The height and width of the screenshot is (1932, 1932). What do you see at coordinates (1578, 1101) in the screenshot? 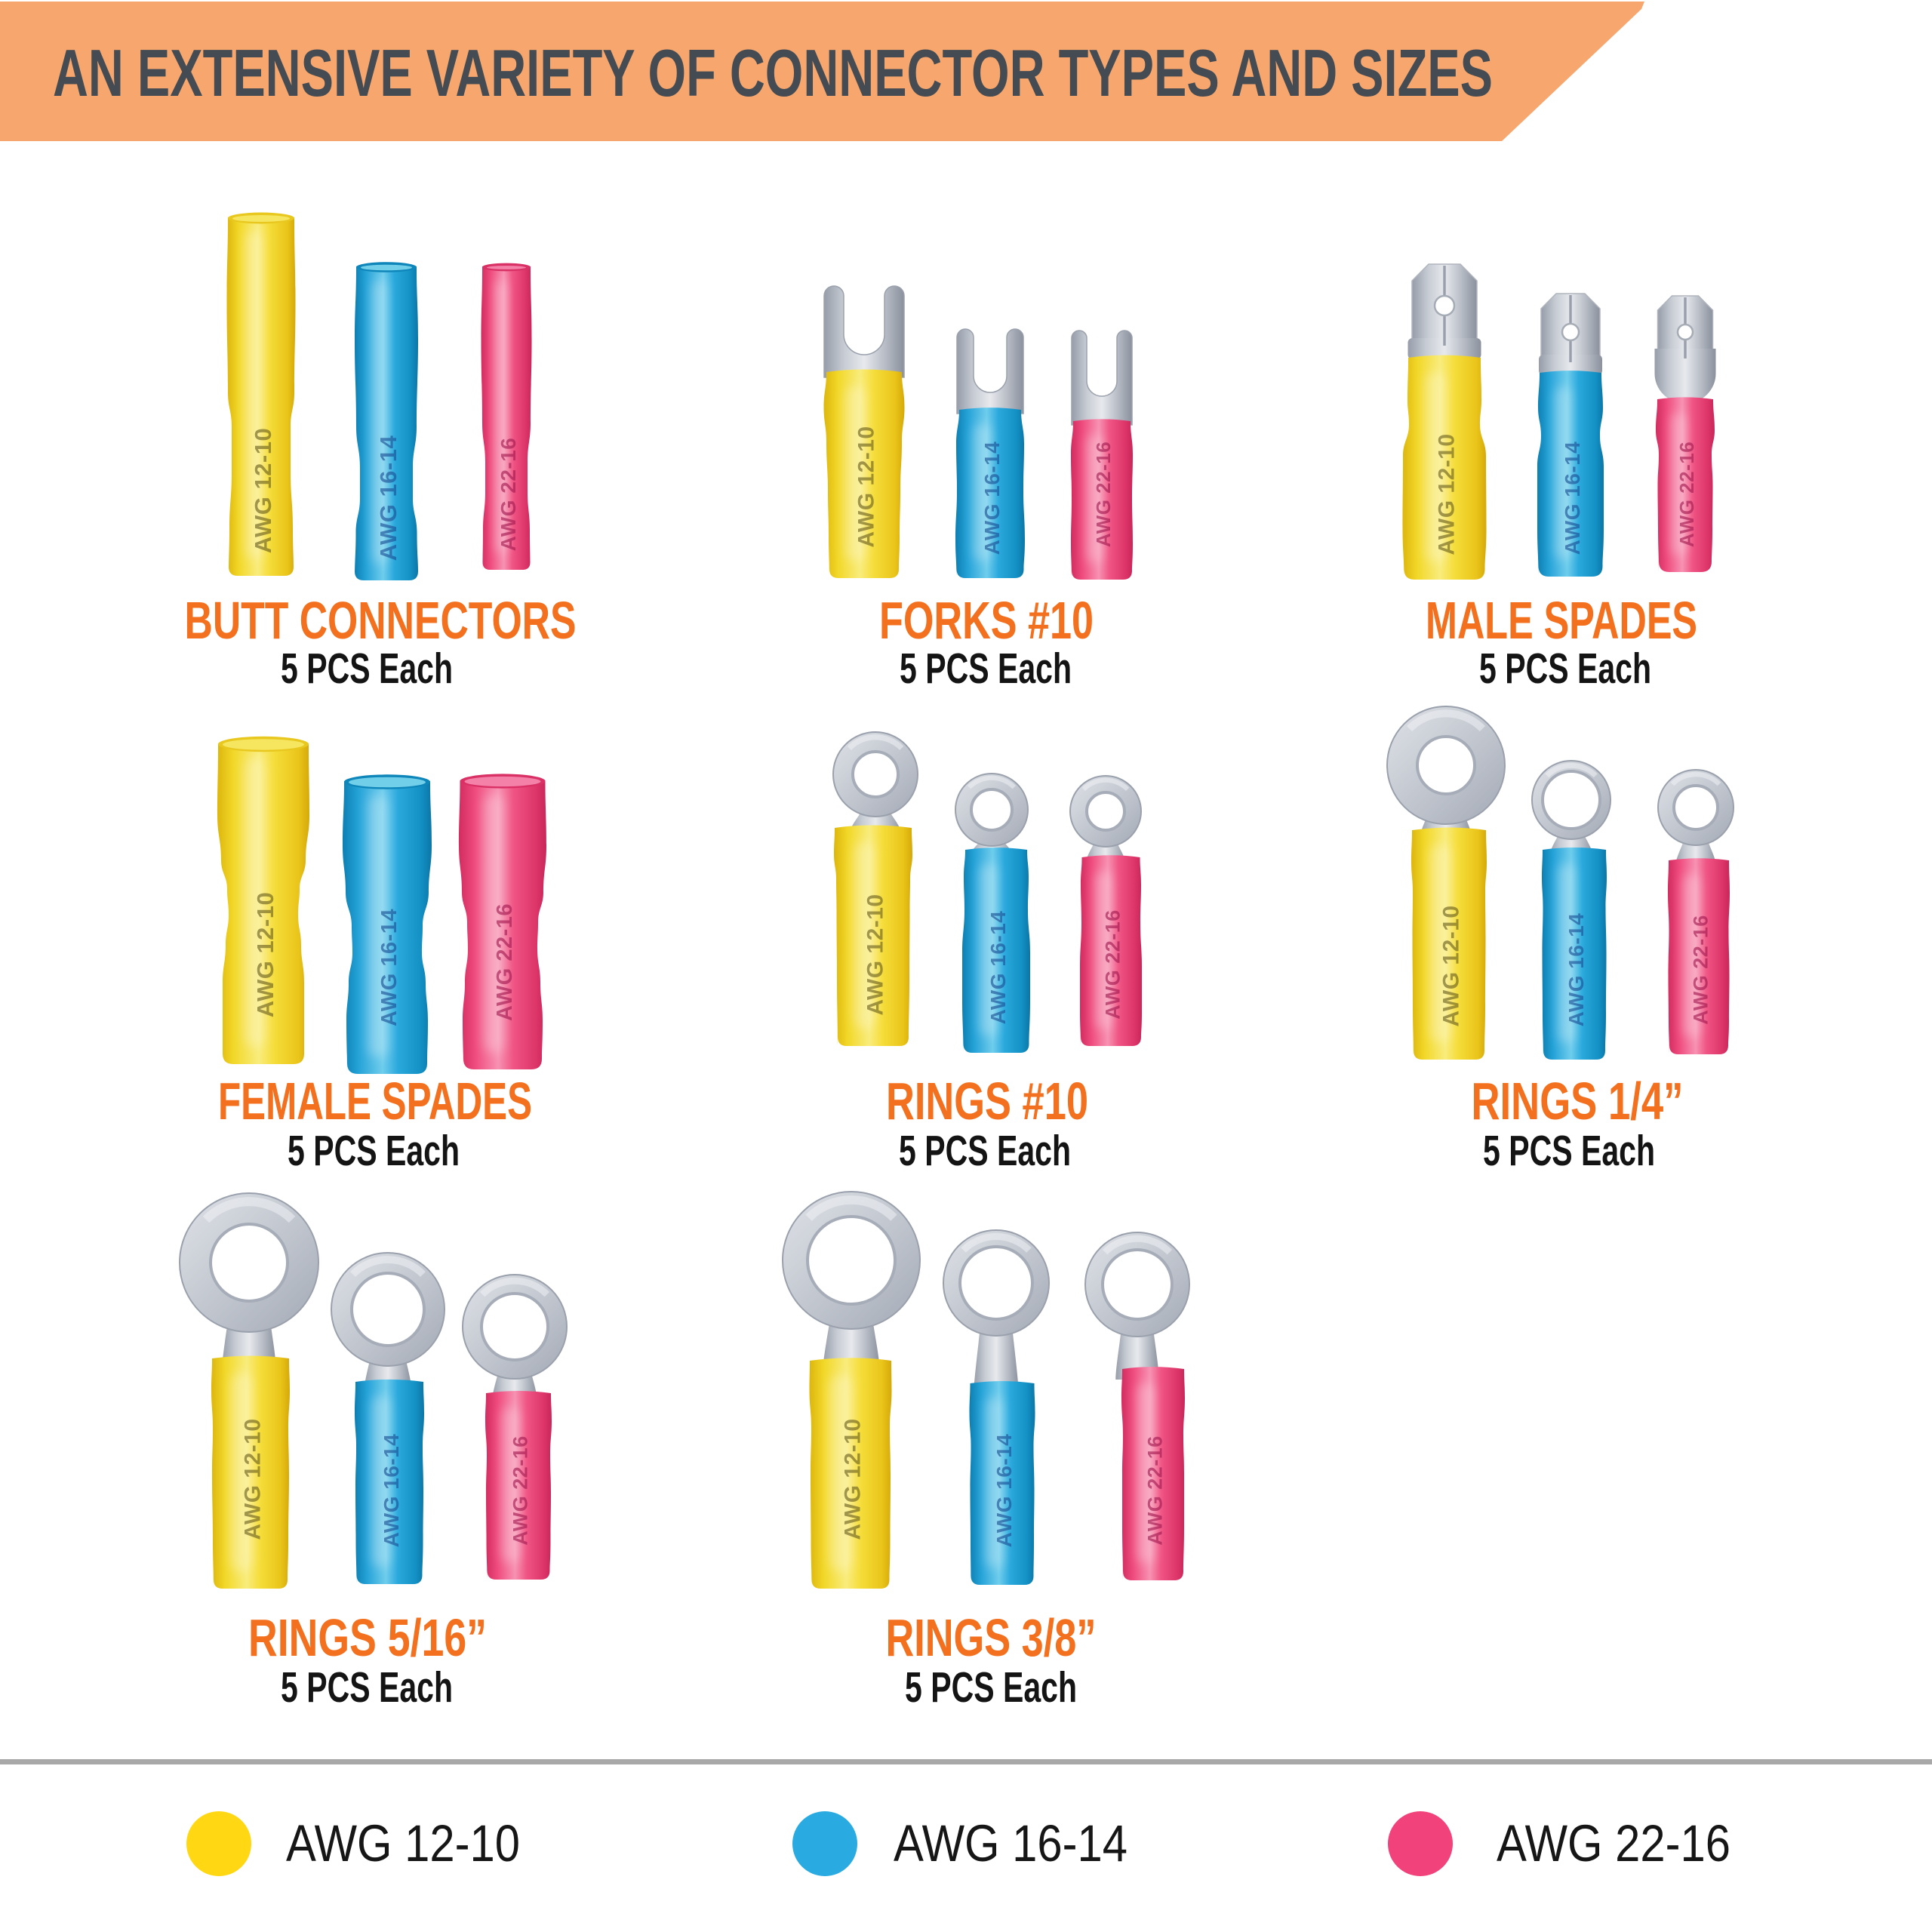
I see `svg-text: RINGS 1/4”` at bounding box center [1578, 1101].